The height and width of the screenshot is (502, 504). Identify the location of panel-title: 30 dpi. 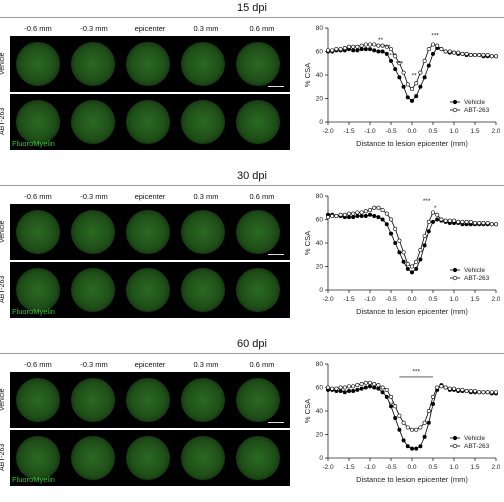
(252, 176).